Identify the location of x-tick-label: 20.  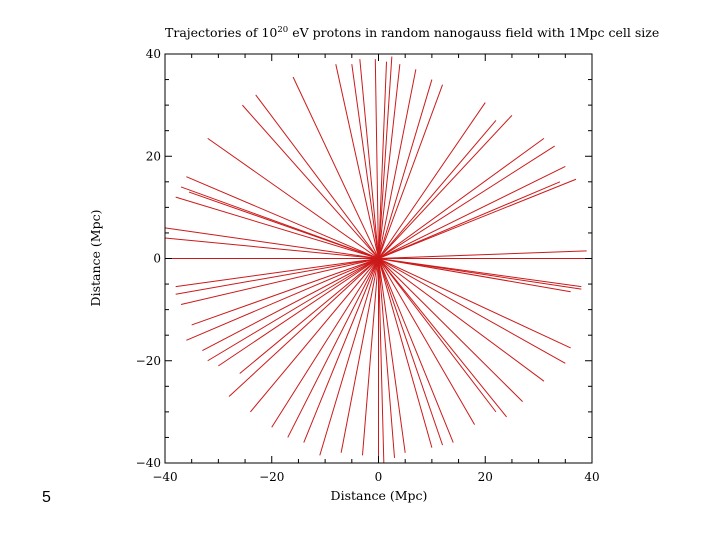
(485, 477).